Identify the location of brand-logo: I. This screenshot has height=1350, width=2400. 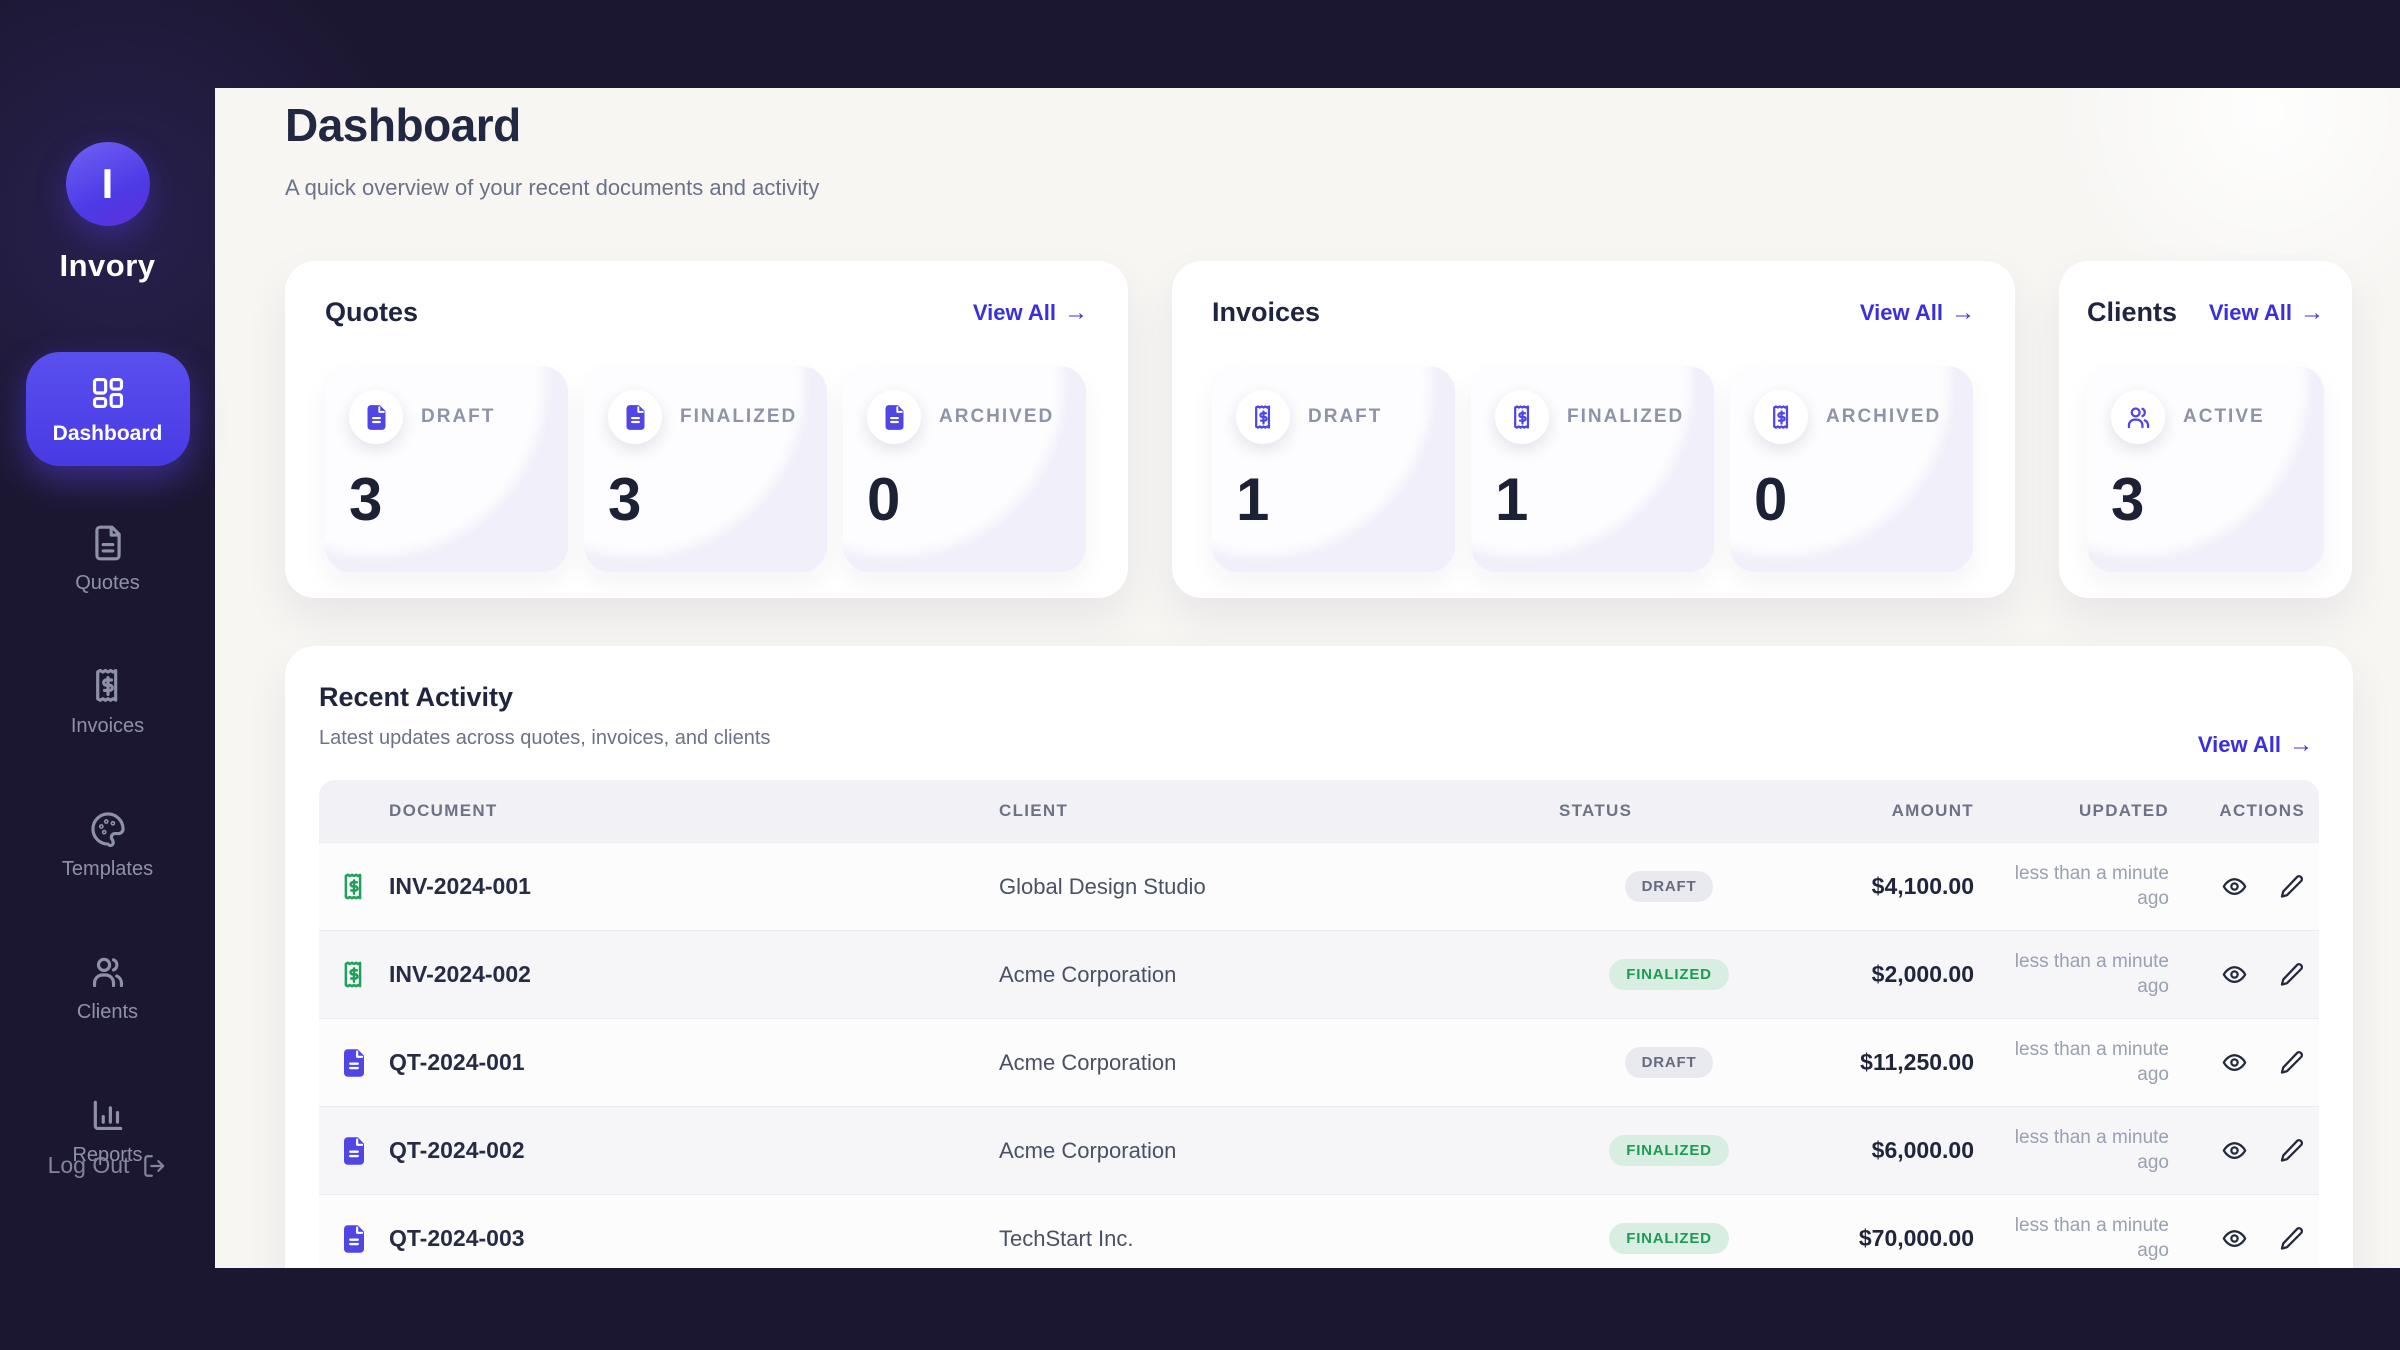
(107, 184).